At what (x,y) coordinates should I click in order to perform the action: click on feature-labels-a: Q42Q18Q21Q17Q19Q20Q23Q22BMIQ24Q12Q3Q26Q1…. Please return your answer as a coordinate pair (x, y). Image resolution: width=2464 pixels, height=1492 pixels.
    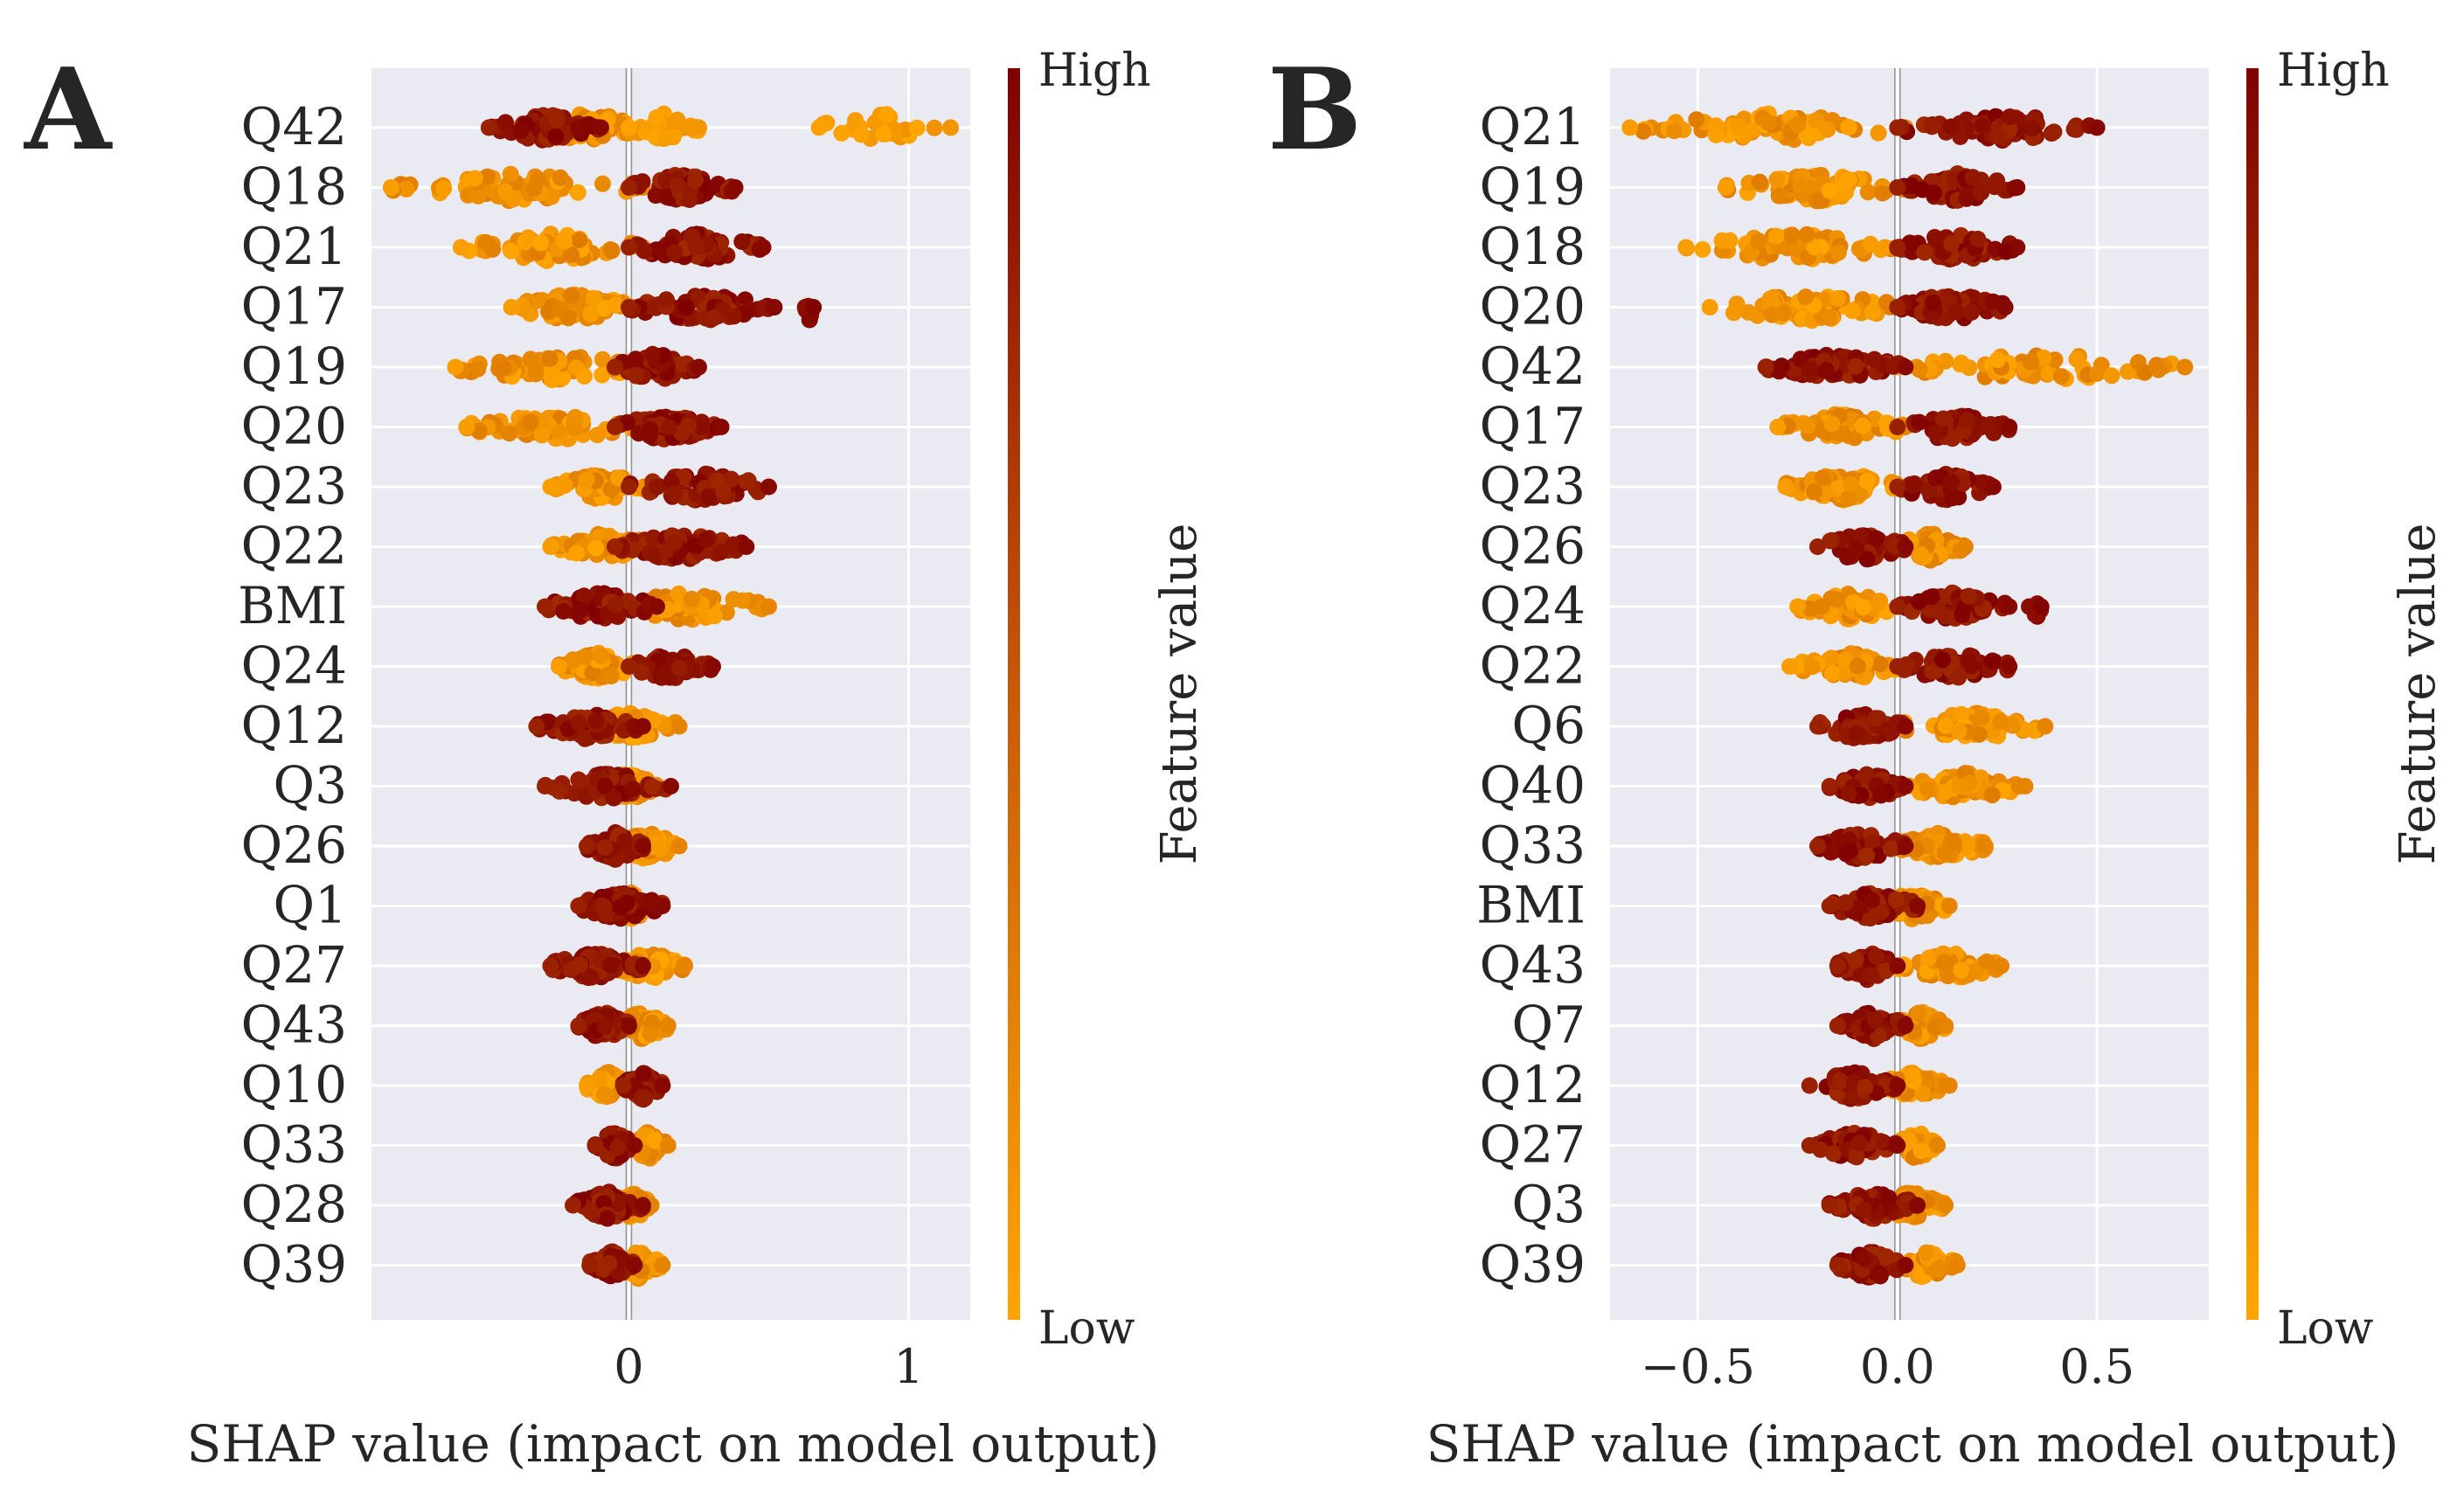
    Looking at the image, I should click on (292, 695).